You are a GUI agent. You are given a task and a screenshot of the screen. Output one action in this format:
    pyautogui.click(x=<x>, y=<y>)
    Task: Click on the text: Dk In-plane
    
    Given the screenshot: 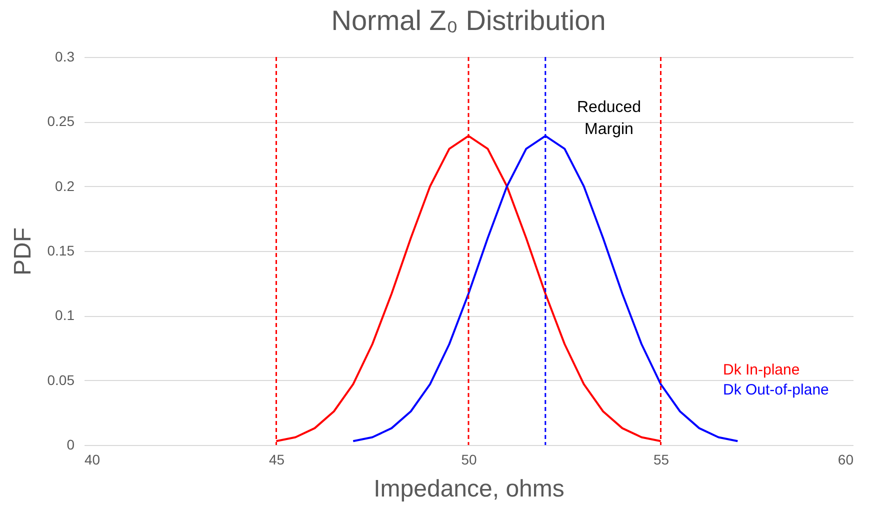 What is the action you would take?
    pyautogui.click(x=761, y=370)
    